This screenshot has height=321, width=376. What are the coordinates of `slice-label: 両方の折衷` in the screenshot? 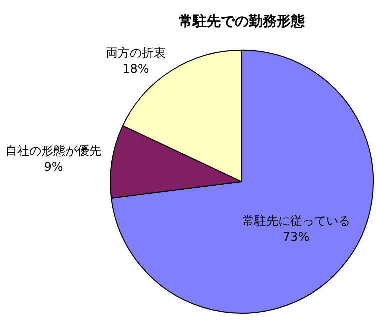 It's located at (136, 53).